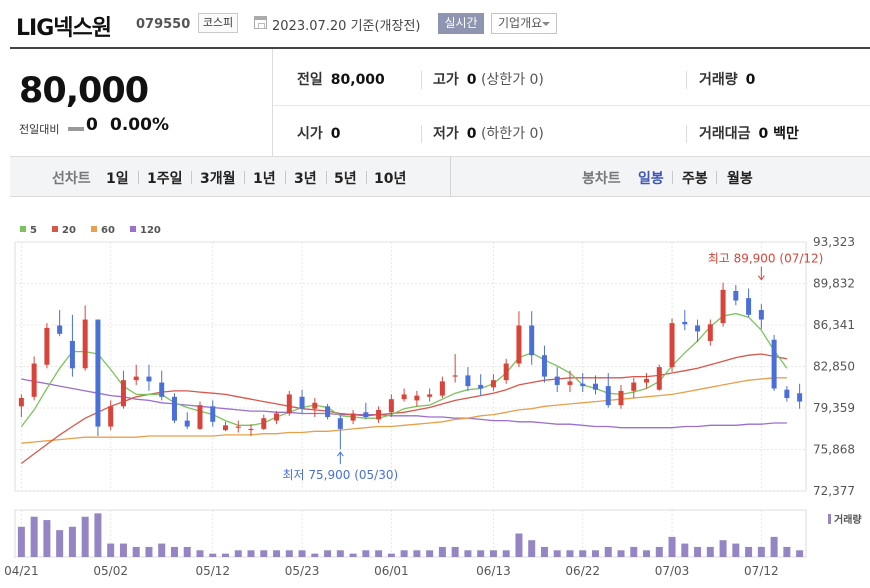 The image size is (870, 588). Describe the element at coordinates (302, 571) in the screenshot. I see `x-tick-label: 05/23` at that location.